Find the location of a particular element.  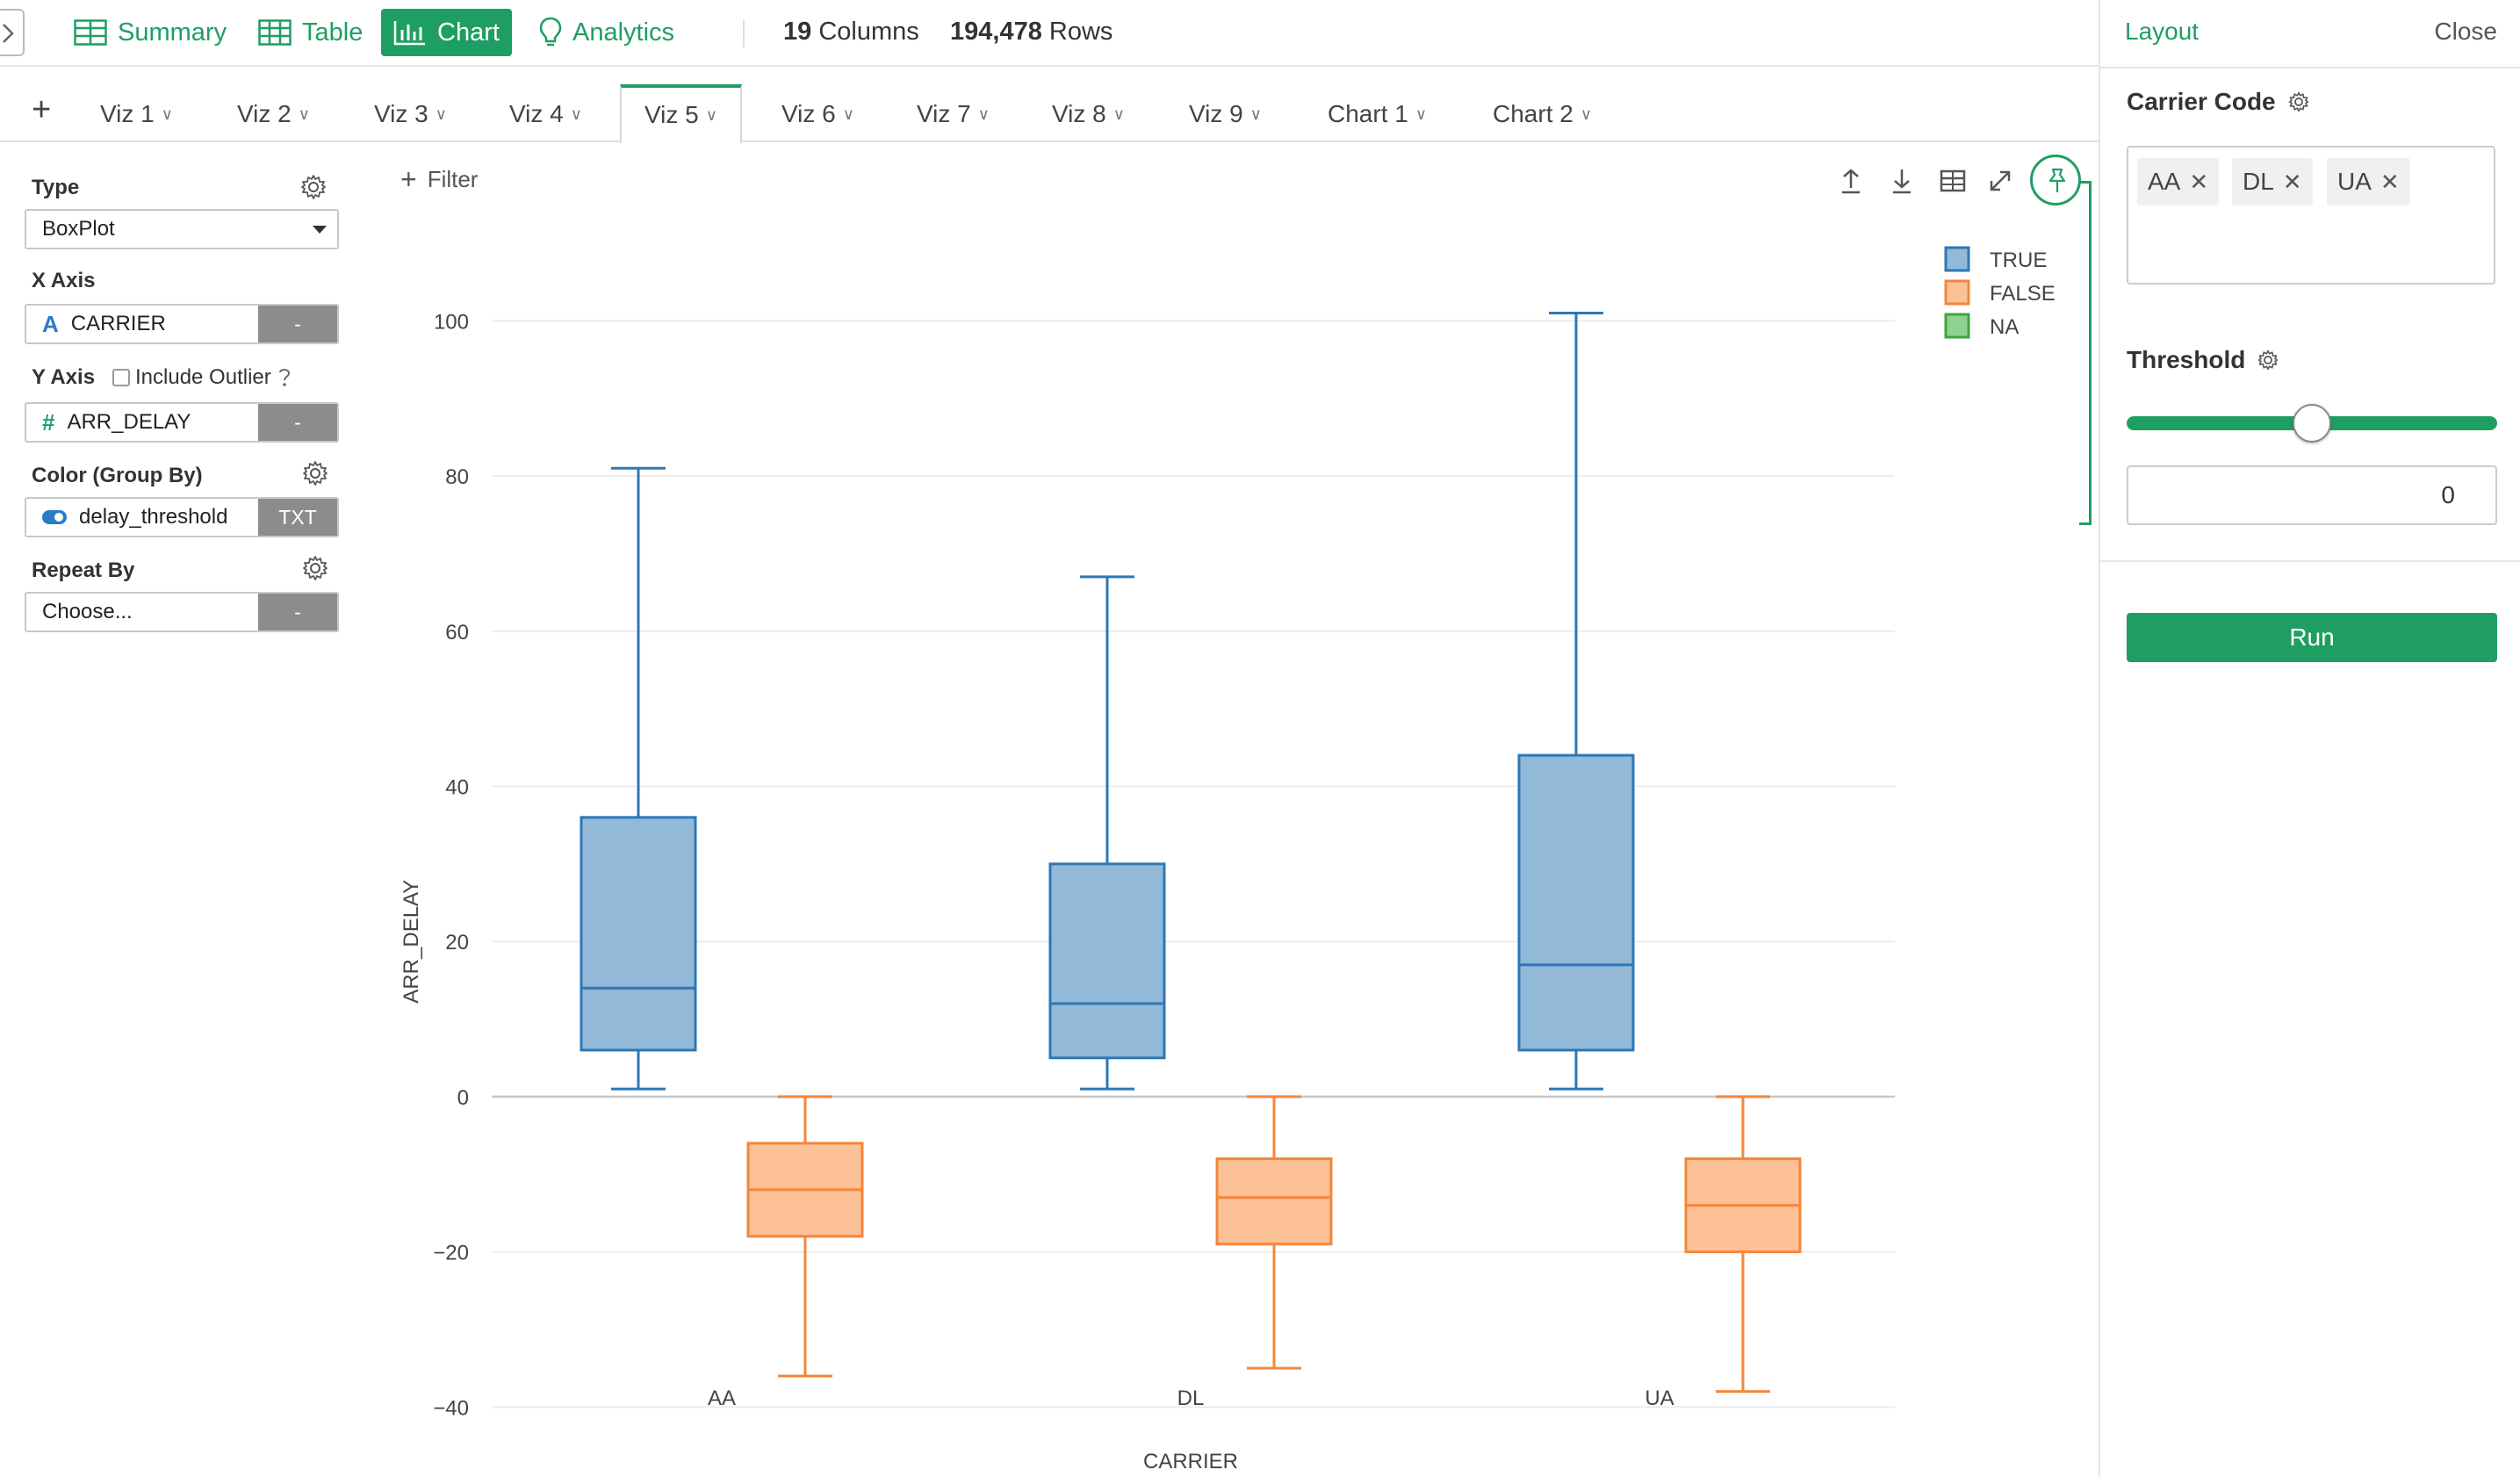

threshold-label-row: Threshold is located at coordinates (2203, 360).